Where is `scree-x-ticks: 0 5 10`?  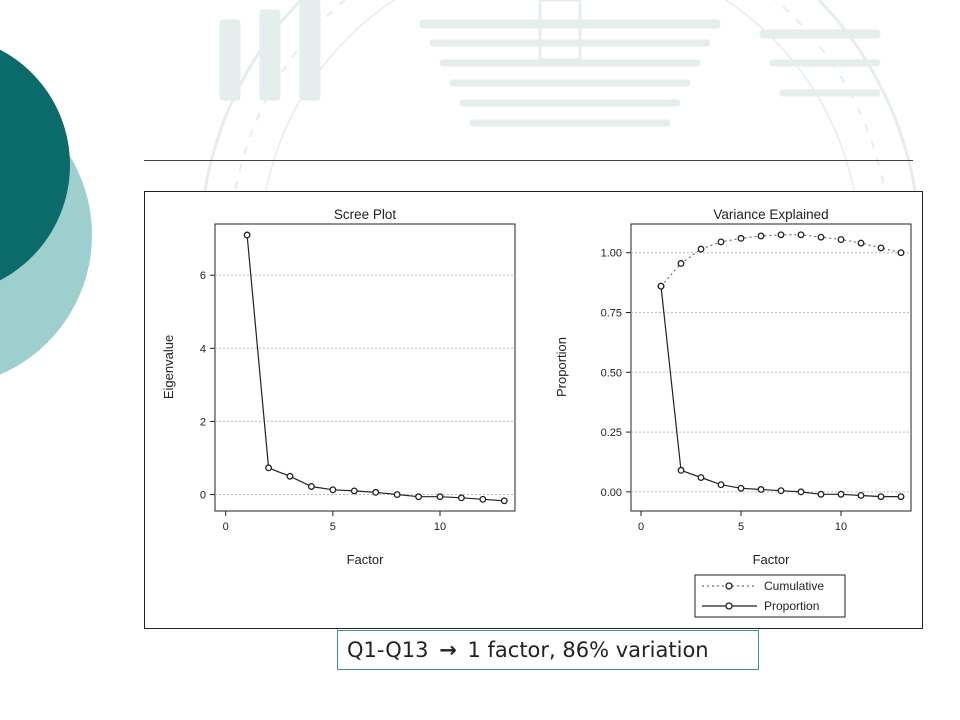 scree-x-ticks: 0 5 10 is located at coordinates (334, 522).